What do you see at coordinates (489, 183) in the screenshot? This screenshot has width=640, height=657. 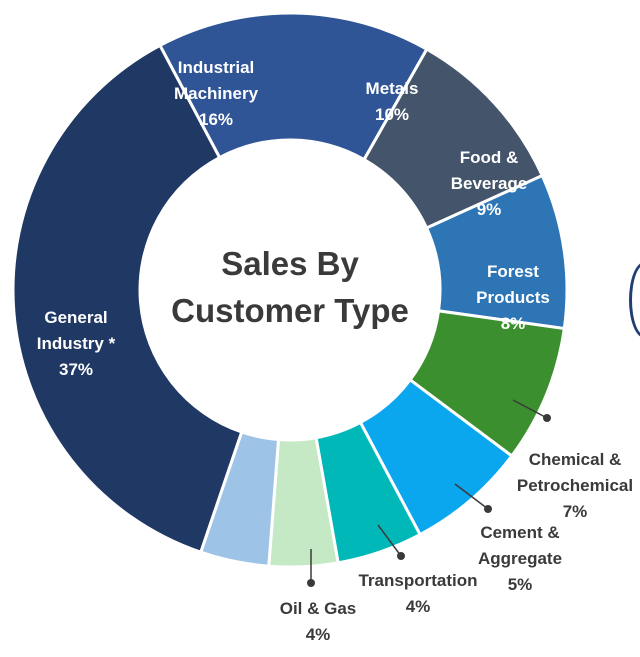 I see `slice-label-food-beverage: Beverage` at bounding box center [489, 183].